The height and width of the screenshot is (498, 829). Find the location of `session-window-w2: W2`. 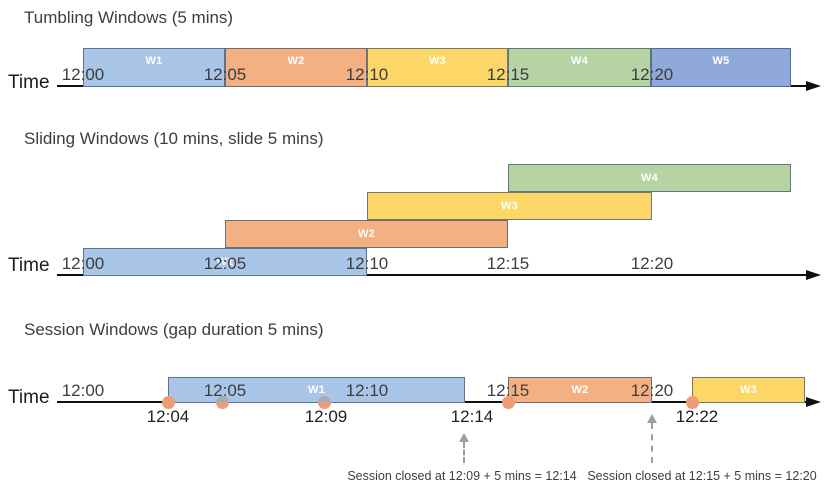

session-window-w2: W2 is located at coordinates (580, 390).